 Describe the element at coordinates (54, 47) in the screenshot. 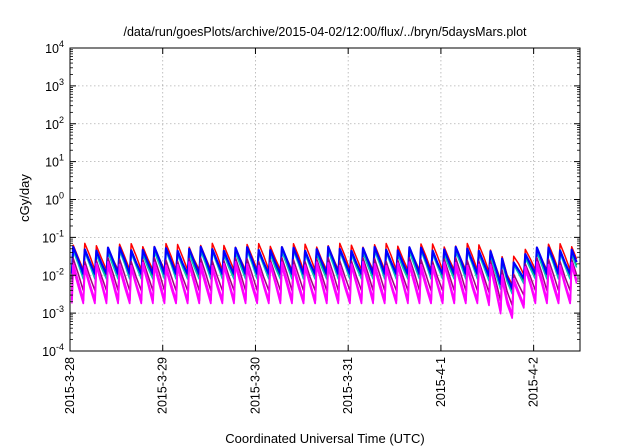

I see `y-tick-label: 10⁴` at that location.